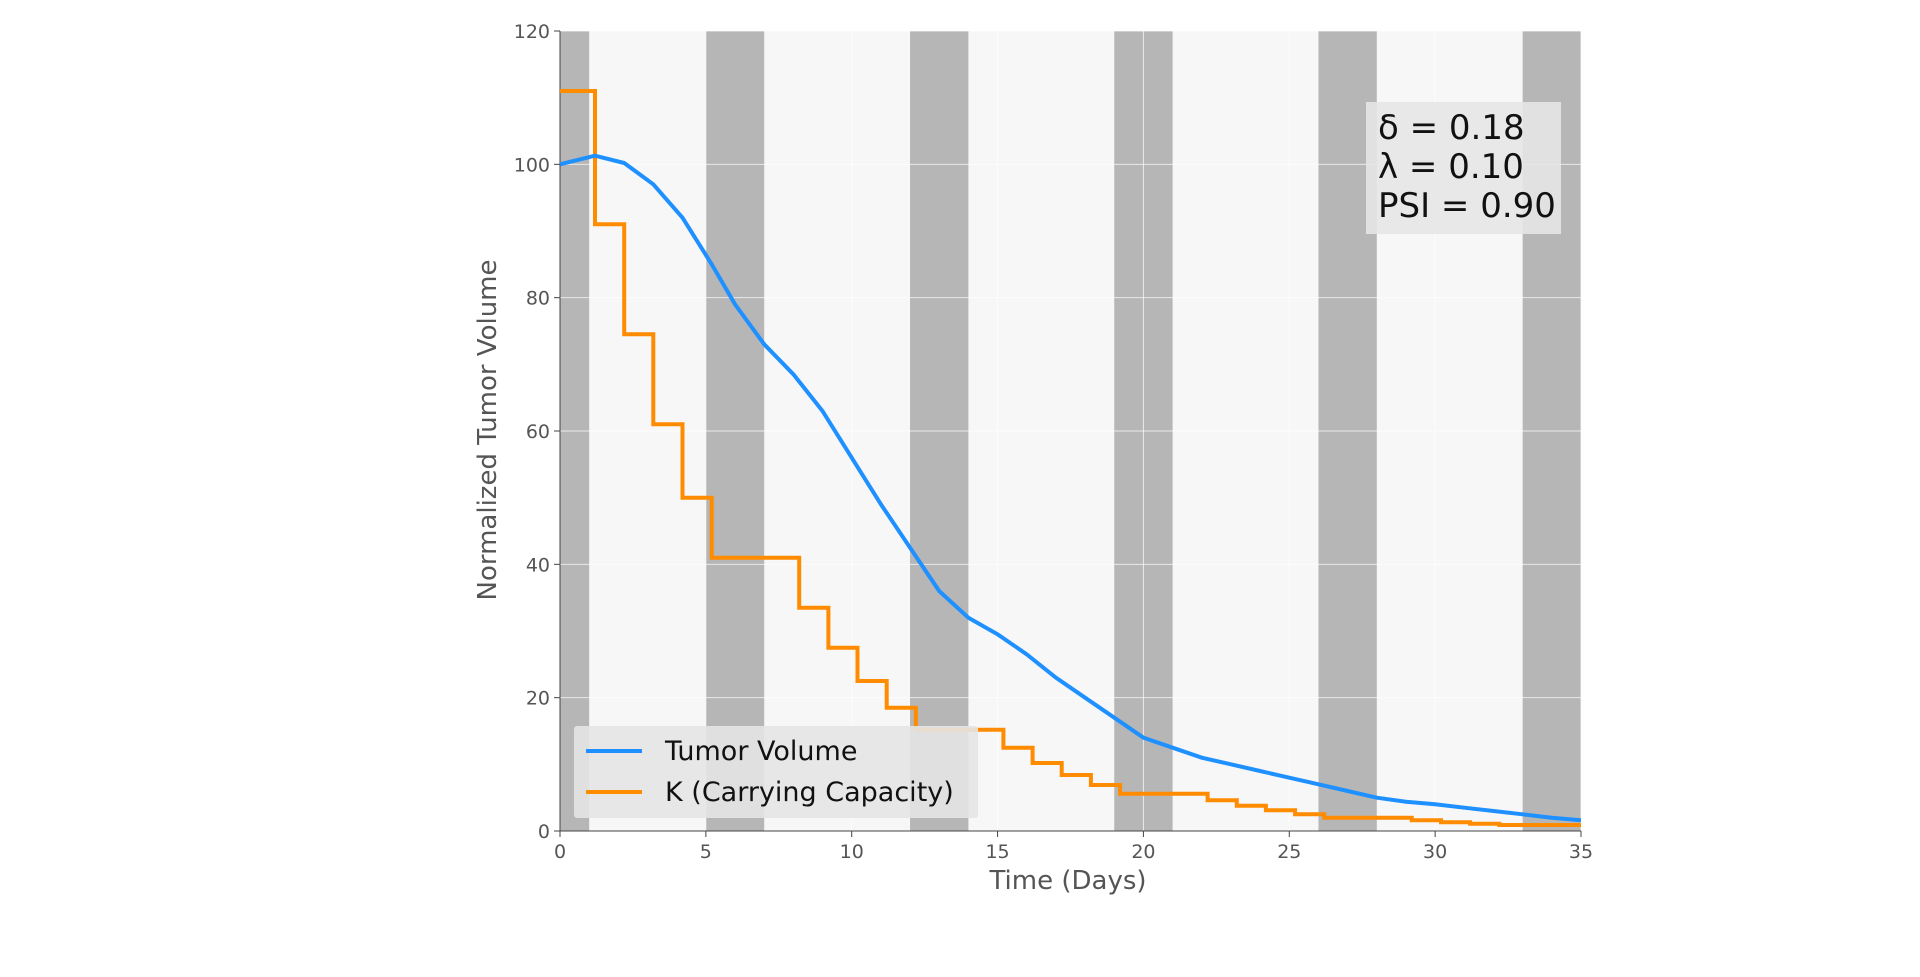 This screenshot has width=1920, height=977. I want to click on legend-box, so click(776, 772).